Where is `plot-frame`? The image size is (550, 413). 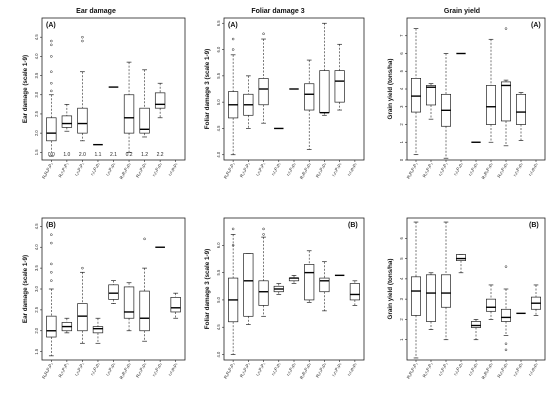 plot-frame is located at coordinates (113, 89).